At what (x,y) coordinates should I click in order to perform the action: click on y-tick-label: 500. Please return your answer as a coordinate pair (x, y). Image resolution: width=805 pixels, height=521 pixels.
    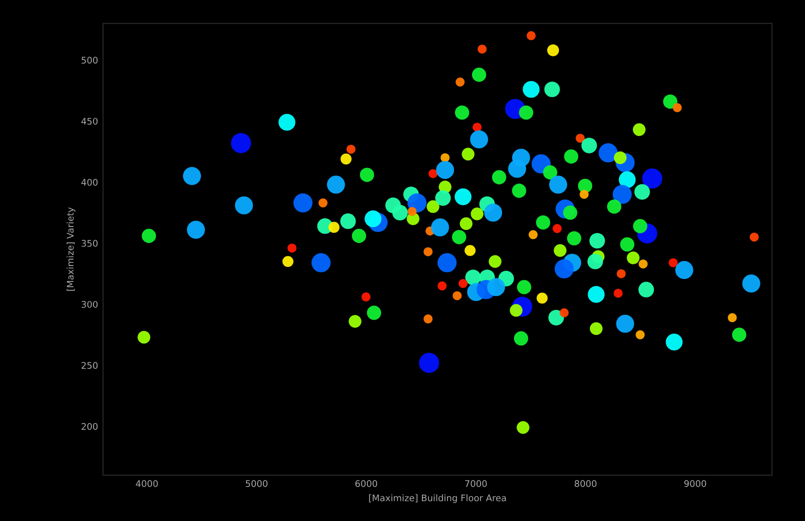
    Looking at the image, I should click on (90, 60).